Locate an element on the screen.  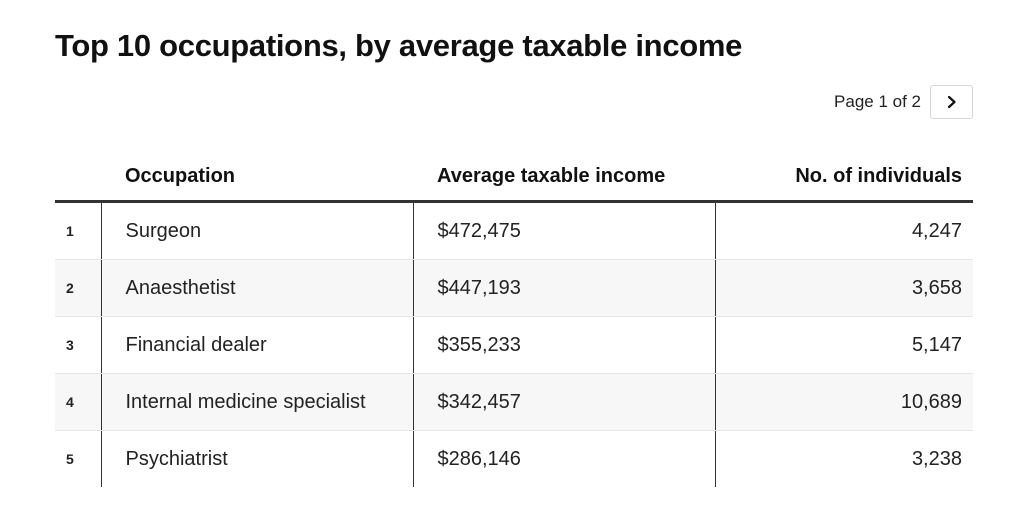
rank-cell: 2 is located at coordinates (78, 288).